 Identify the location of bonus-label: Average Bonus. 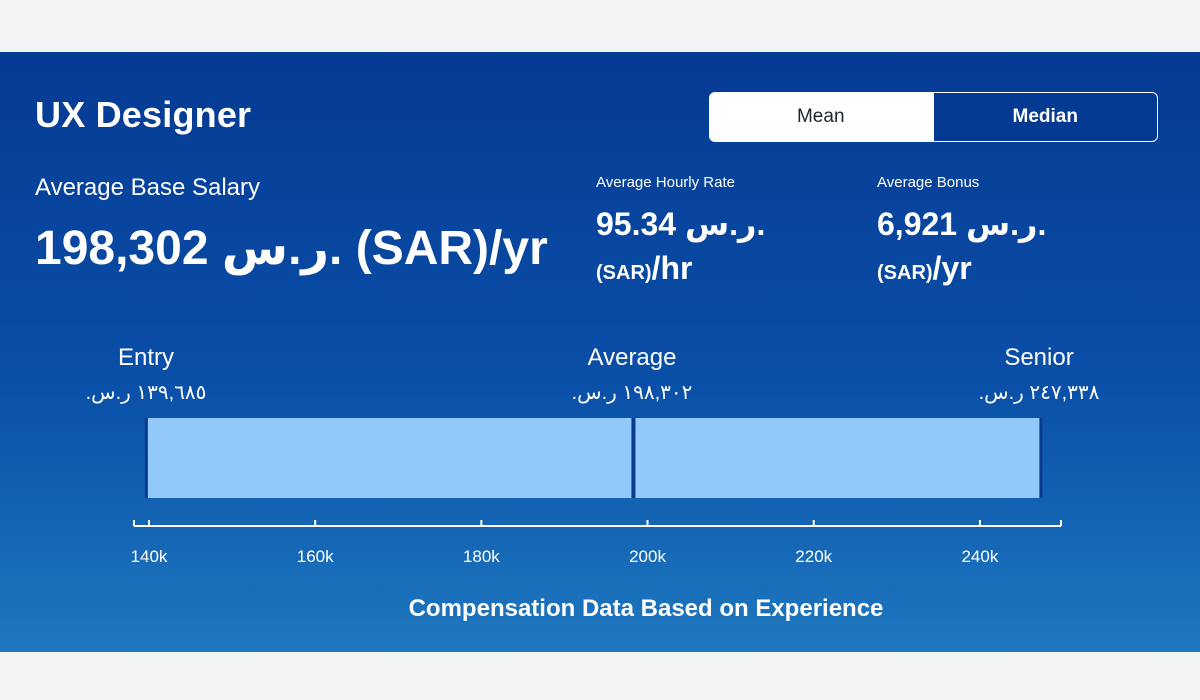
(928, 182).